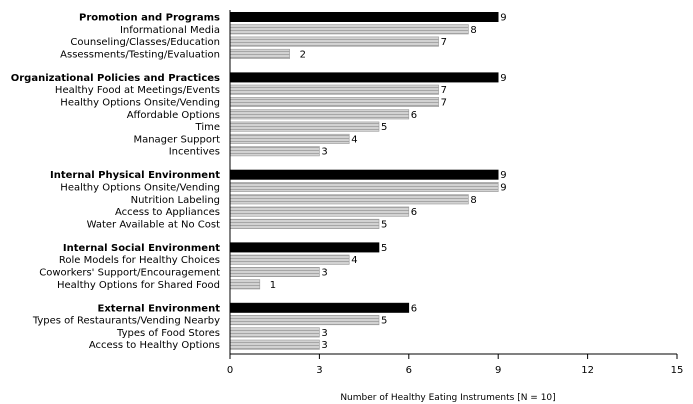 The height and width of the screenshot is (404, 693). What do you see at coordinates (354, 139) in the screenshot?
I see `item-manager-support-value-label: 4` at bounding box center [354, 139].